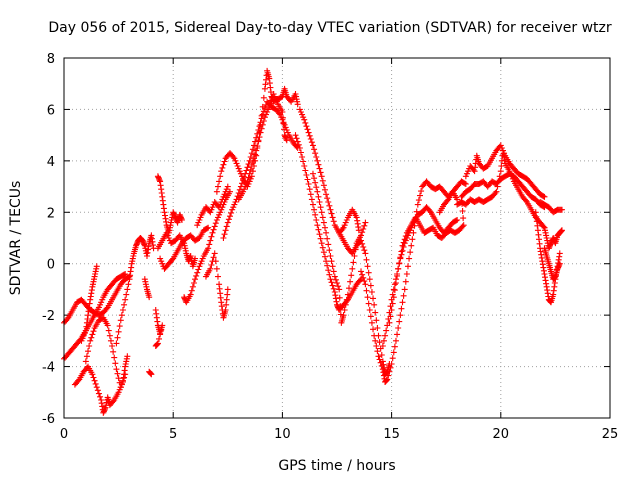 The image size is (640, 480). What do you see at coordinates (16, 238) in the screenshot?
I see `y-axis-label: SDTVAR / TECUs` at bounding box center [16, 238].